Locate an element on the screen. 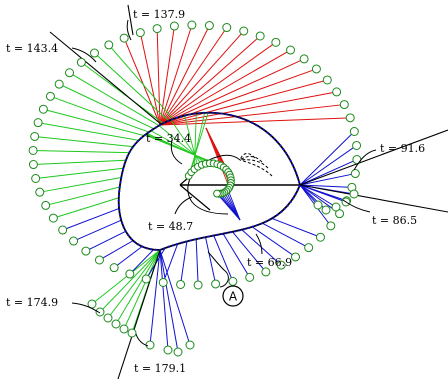 Image resolution: width=448 pixels, height=379 pixels. section-line-top is located at coordinates (130, 20).